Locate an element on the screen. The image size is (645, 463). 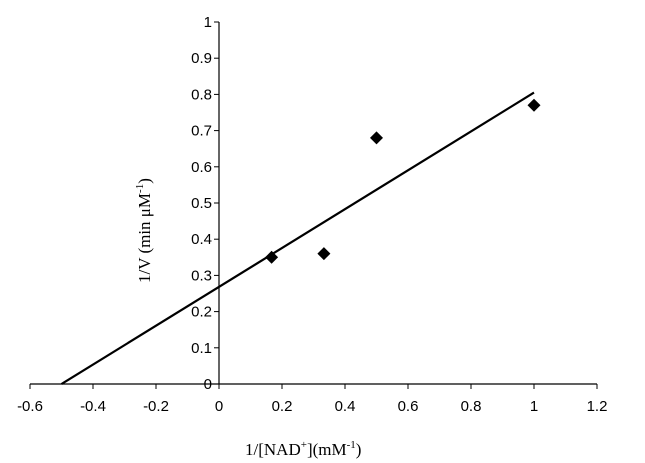
x-tick-label: 0.4 is located at coordinates (345, 406).